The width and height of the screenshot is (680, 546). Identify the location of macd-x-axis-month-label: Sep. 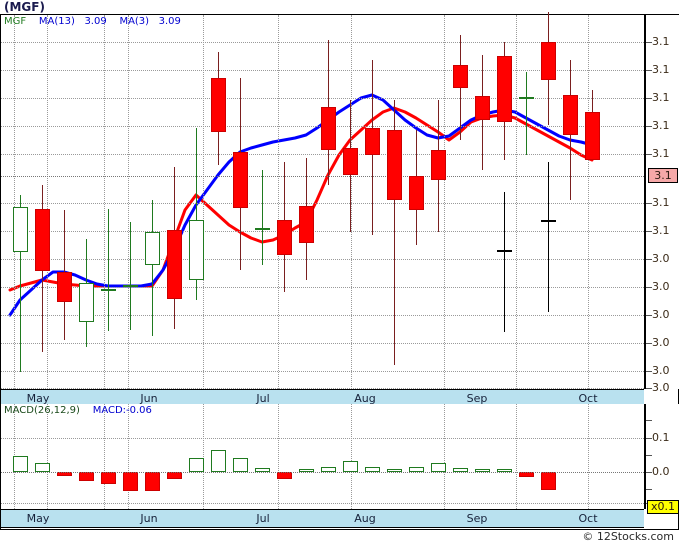
(477, 518).